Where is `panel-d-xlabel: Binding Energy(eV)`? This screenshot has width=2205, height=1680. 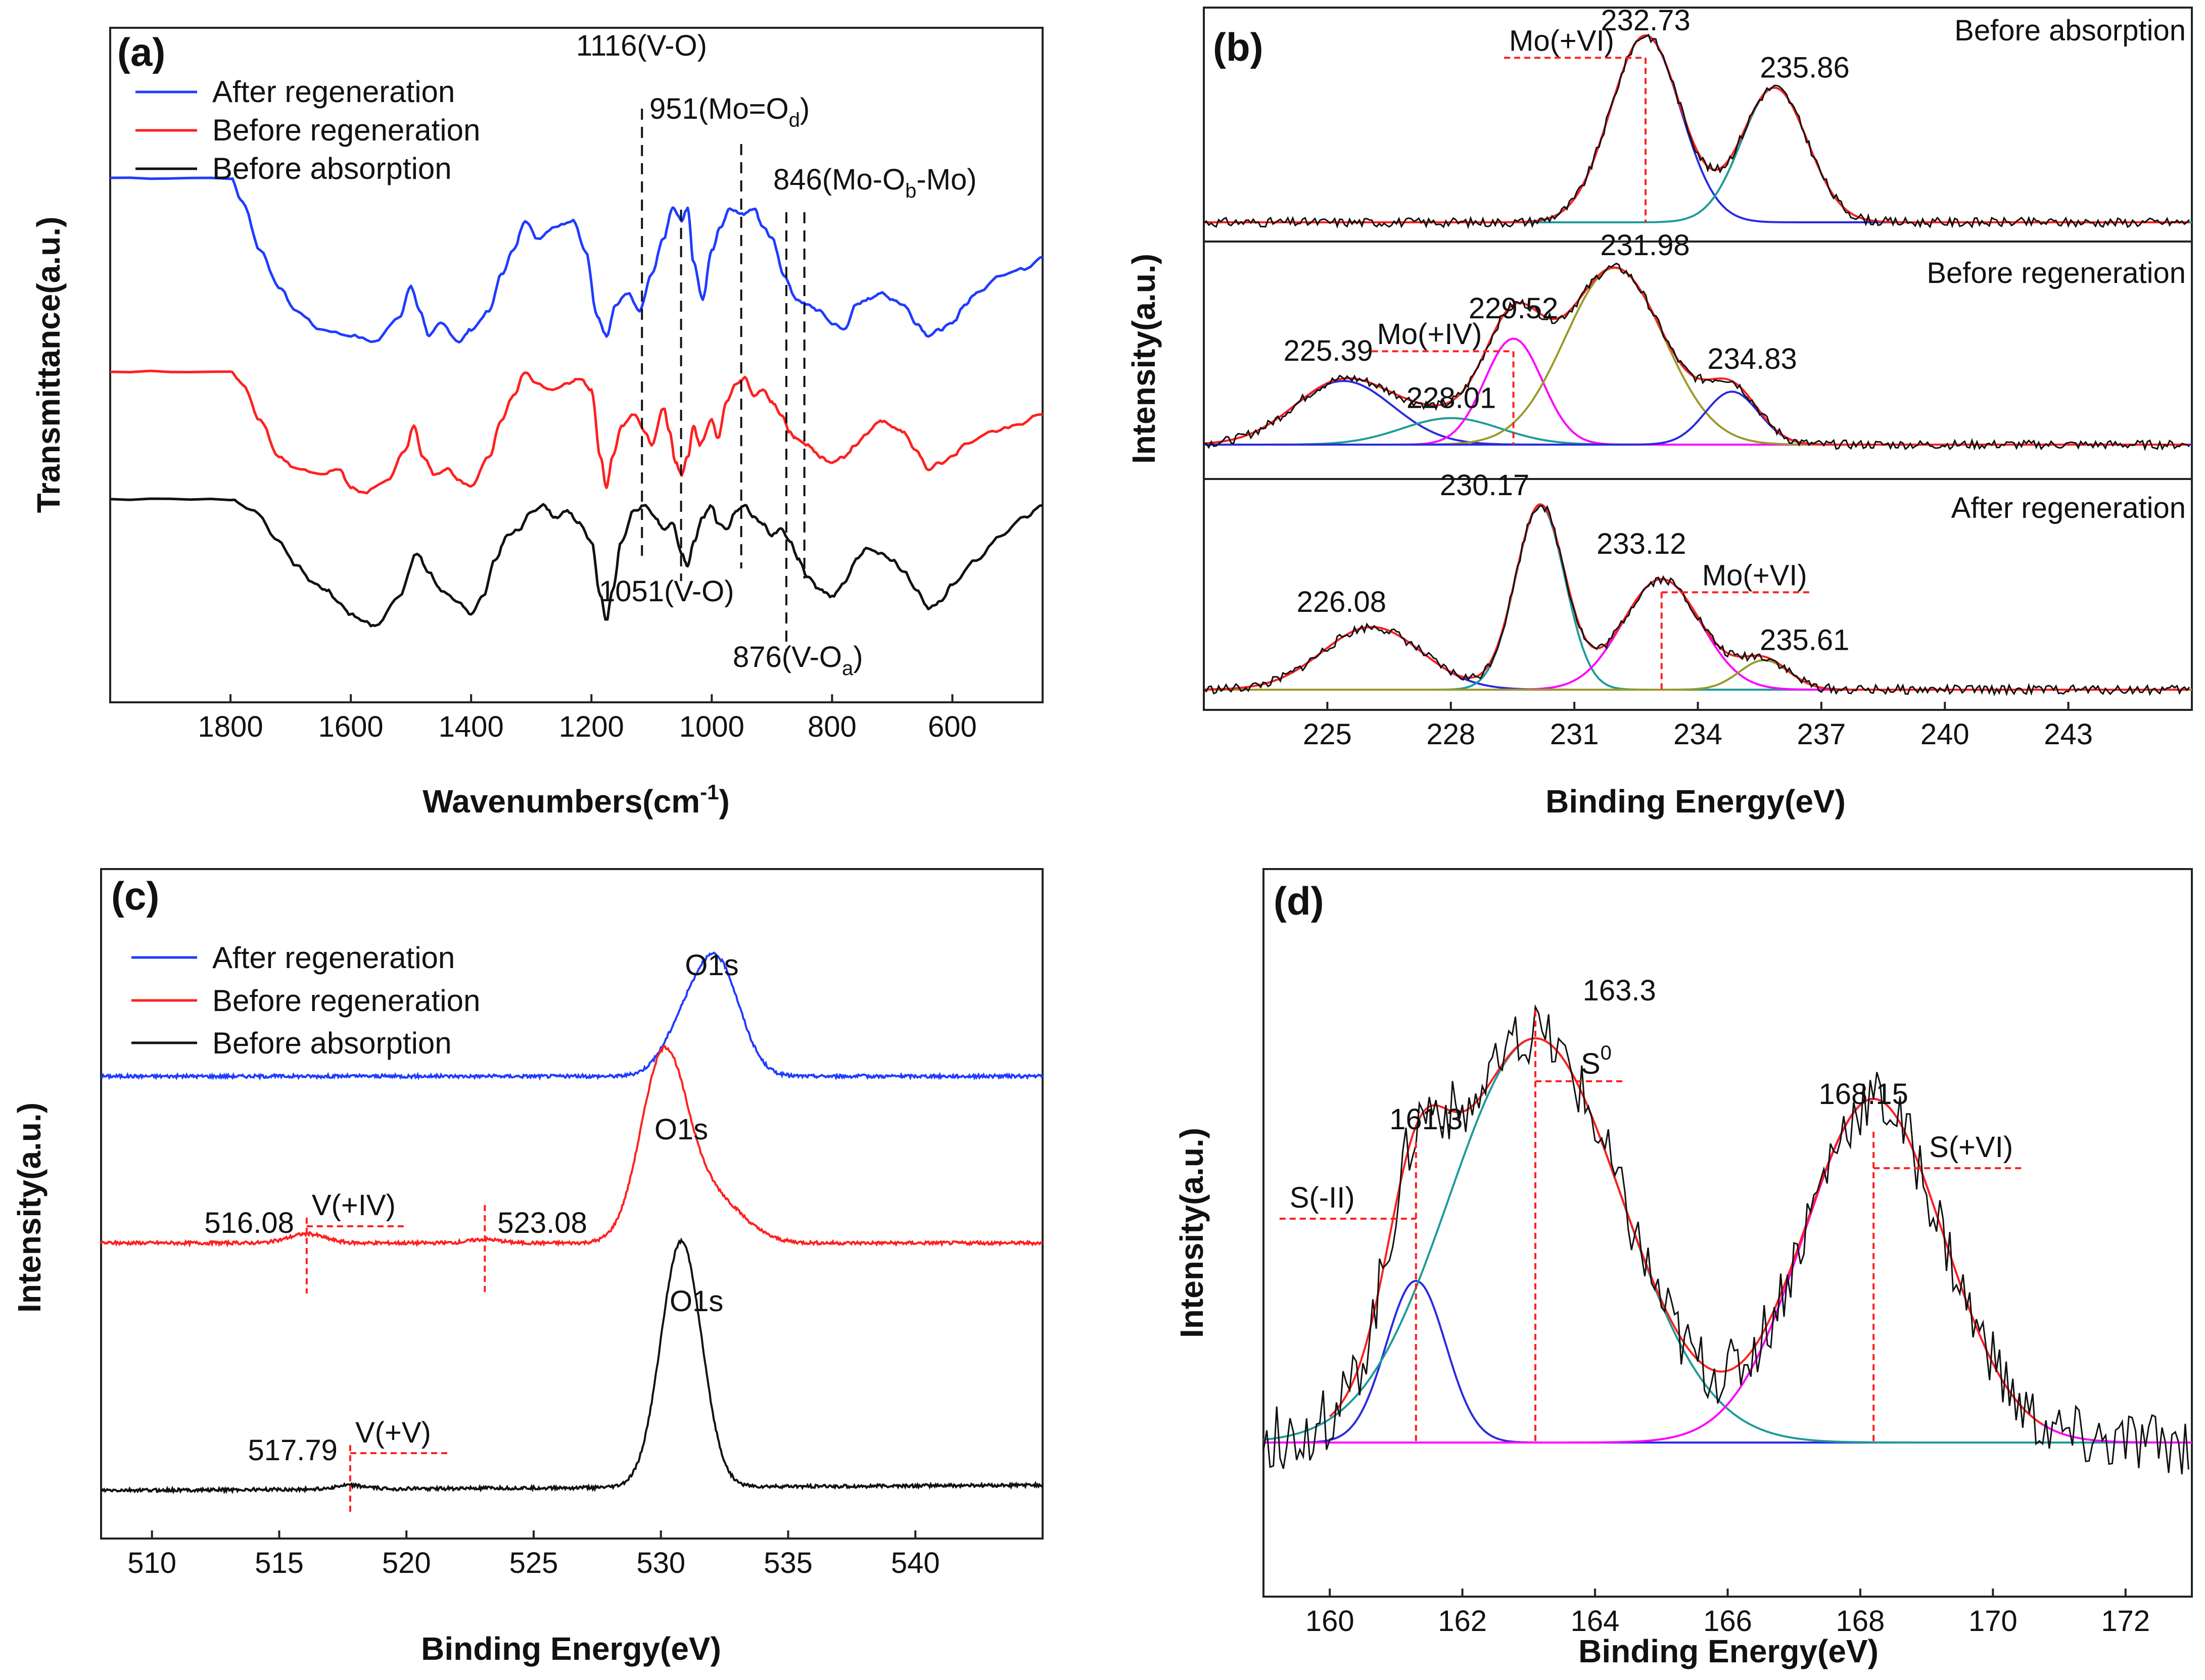 panel-d-xlabel: Binding Energy(eV) is located at coordinates (1728, 1651).